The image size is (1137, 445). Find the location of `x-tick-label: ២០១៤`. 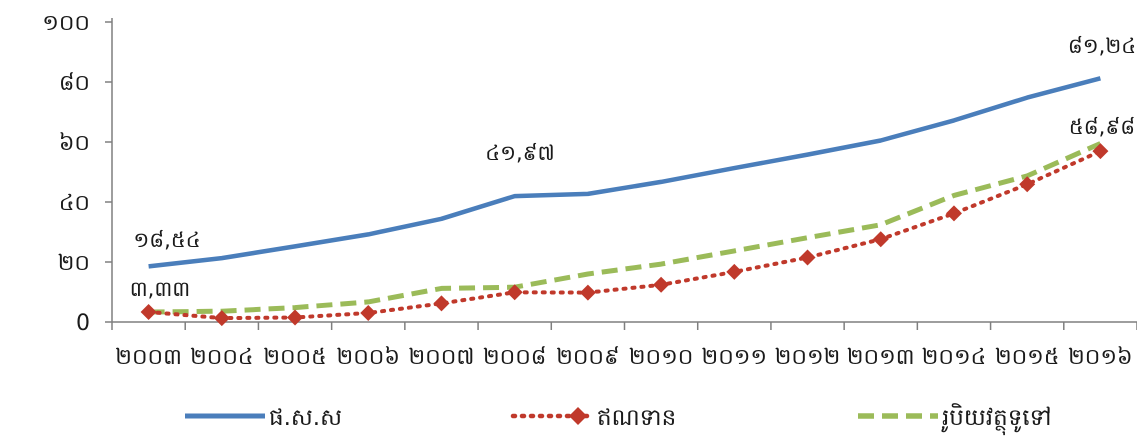

x-tick-label: ២០១៤ is located at coordinates (954, 357).